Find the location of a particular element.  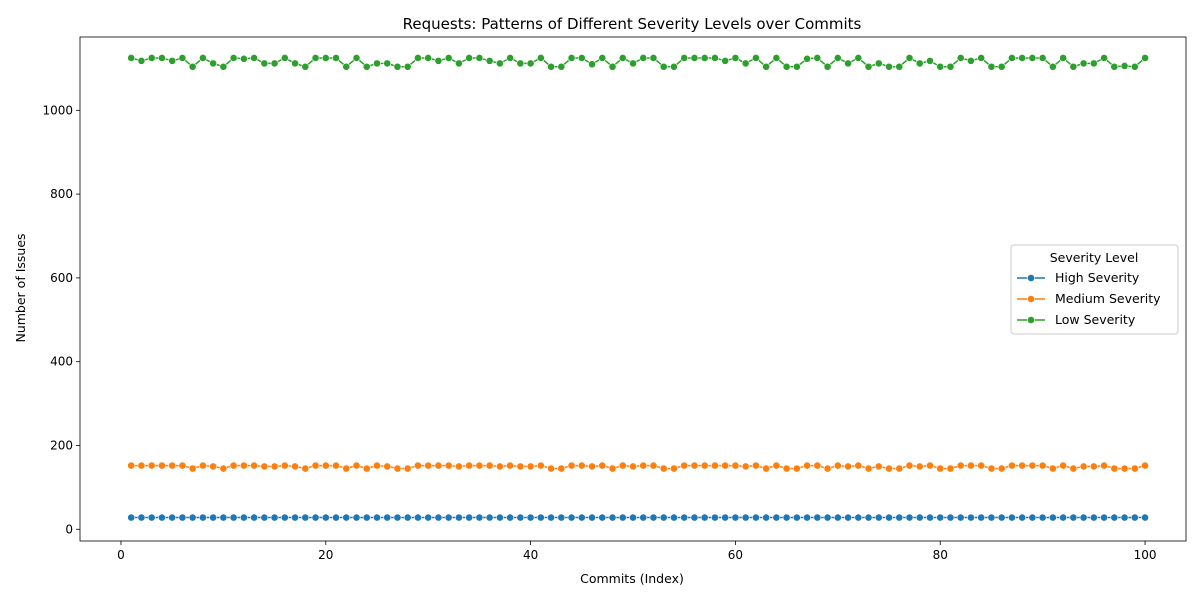

x-tick-label: 60 is located at coordinates (735, 555).